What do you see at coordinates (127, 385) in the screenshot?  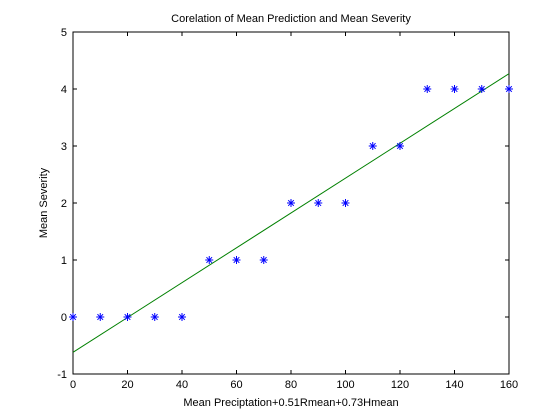 I see `x-tick-label: 20` at bounding box center [127, 385].